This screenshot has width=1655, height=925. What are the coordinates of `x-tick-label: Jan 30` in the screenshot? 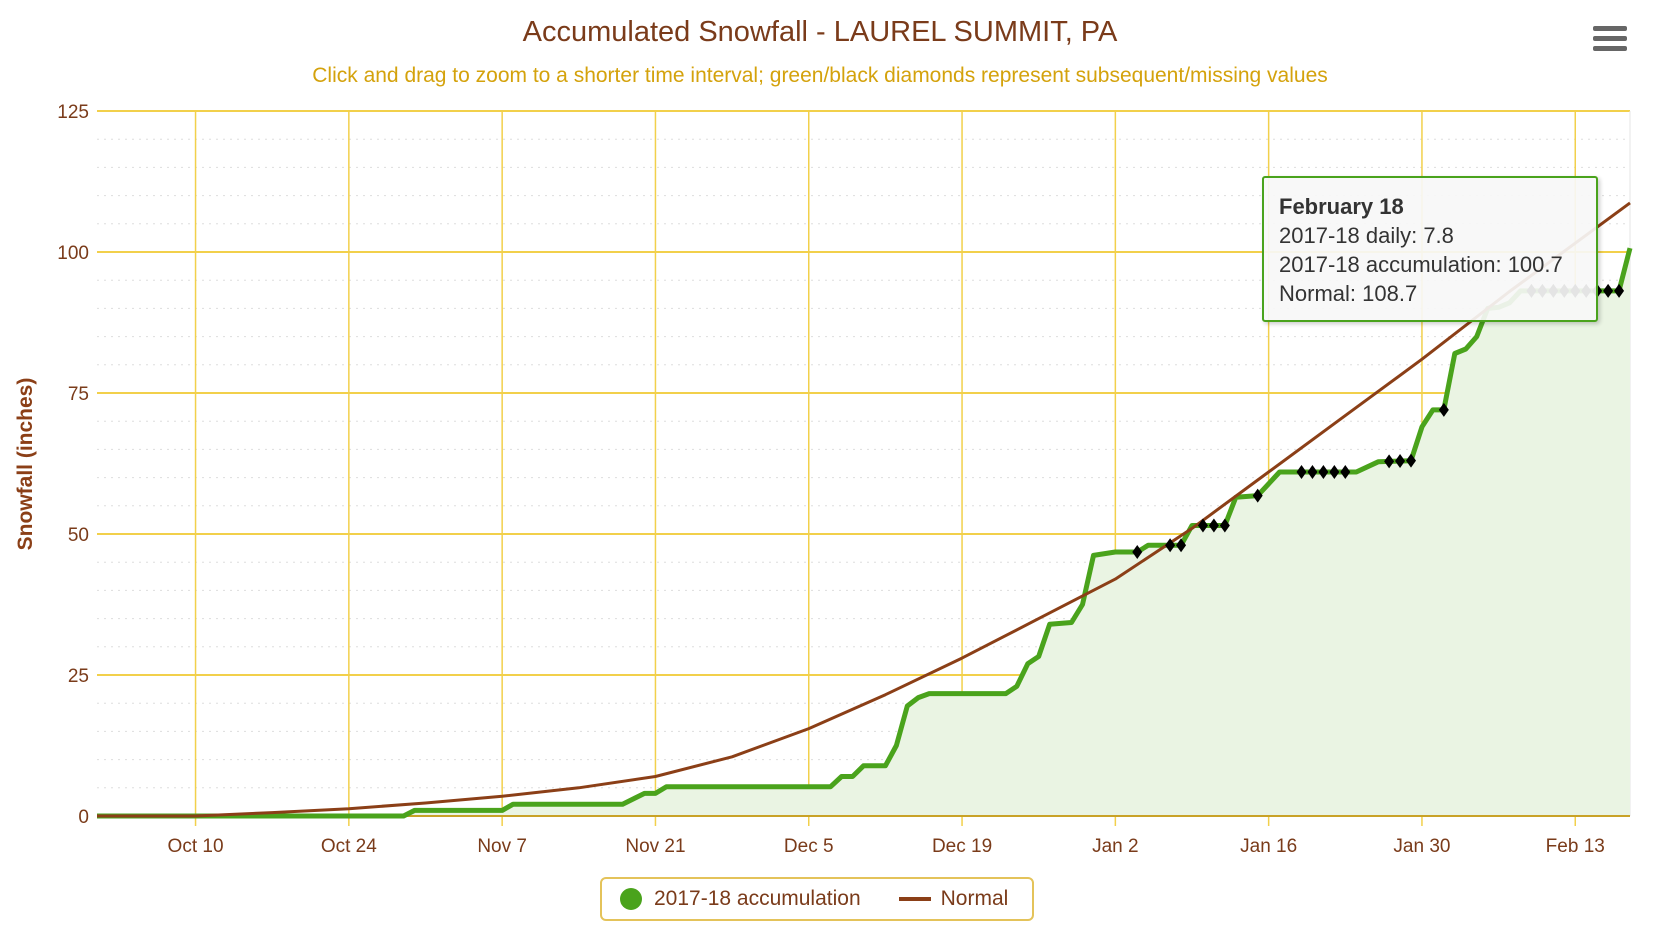 It's located at (1421, 846).